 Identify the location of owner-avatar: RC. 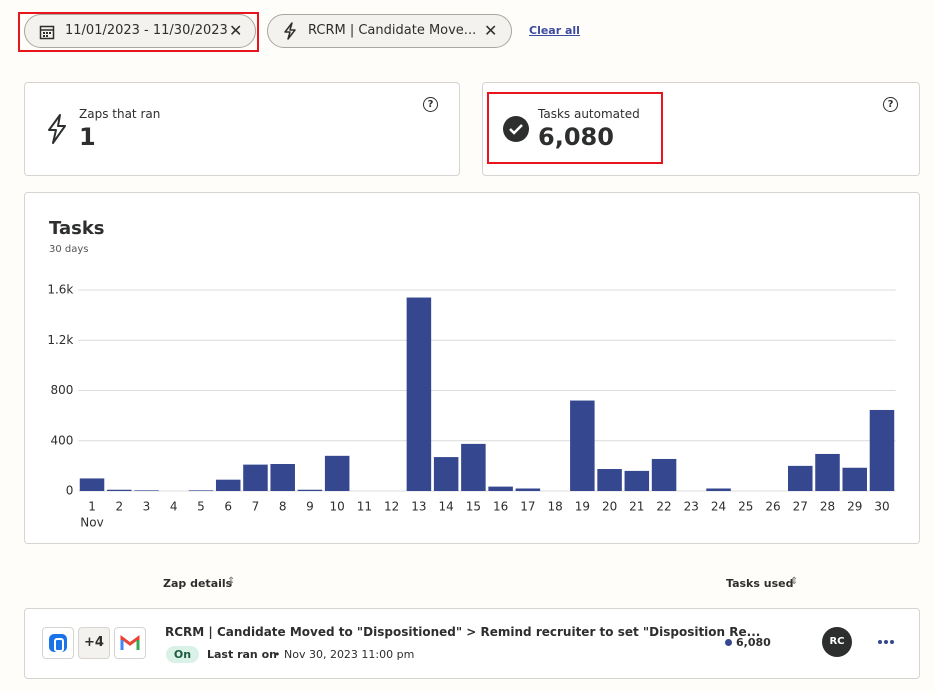
(837, 642).